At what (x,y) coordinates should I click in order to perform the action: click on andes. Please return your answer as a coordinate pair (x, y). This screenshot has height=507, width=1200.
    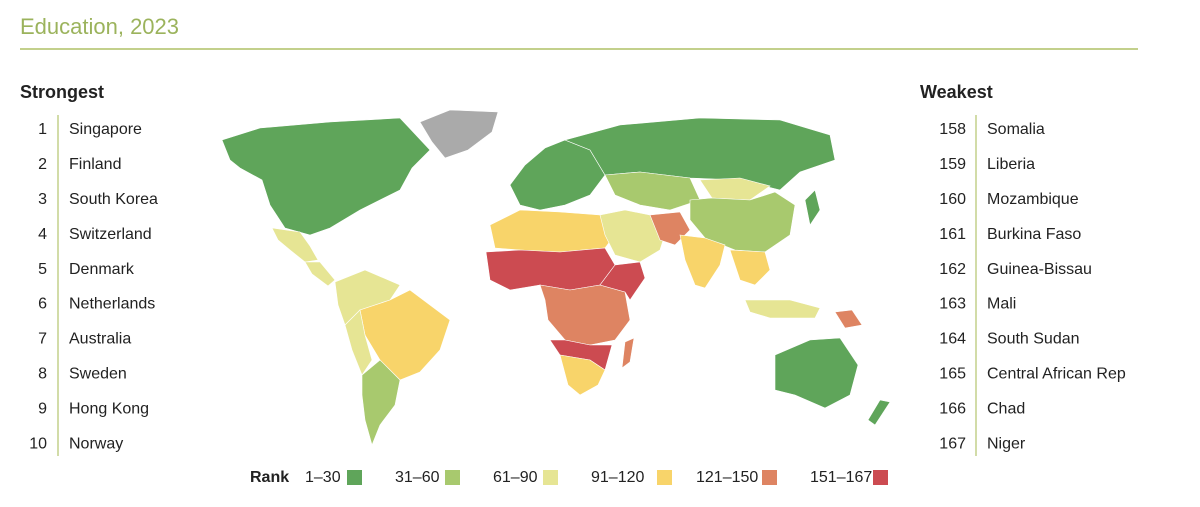
    Looking at the image, I should click on (358, 342).